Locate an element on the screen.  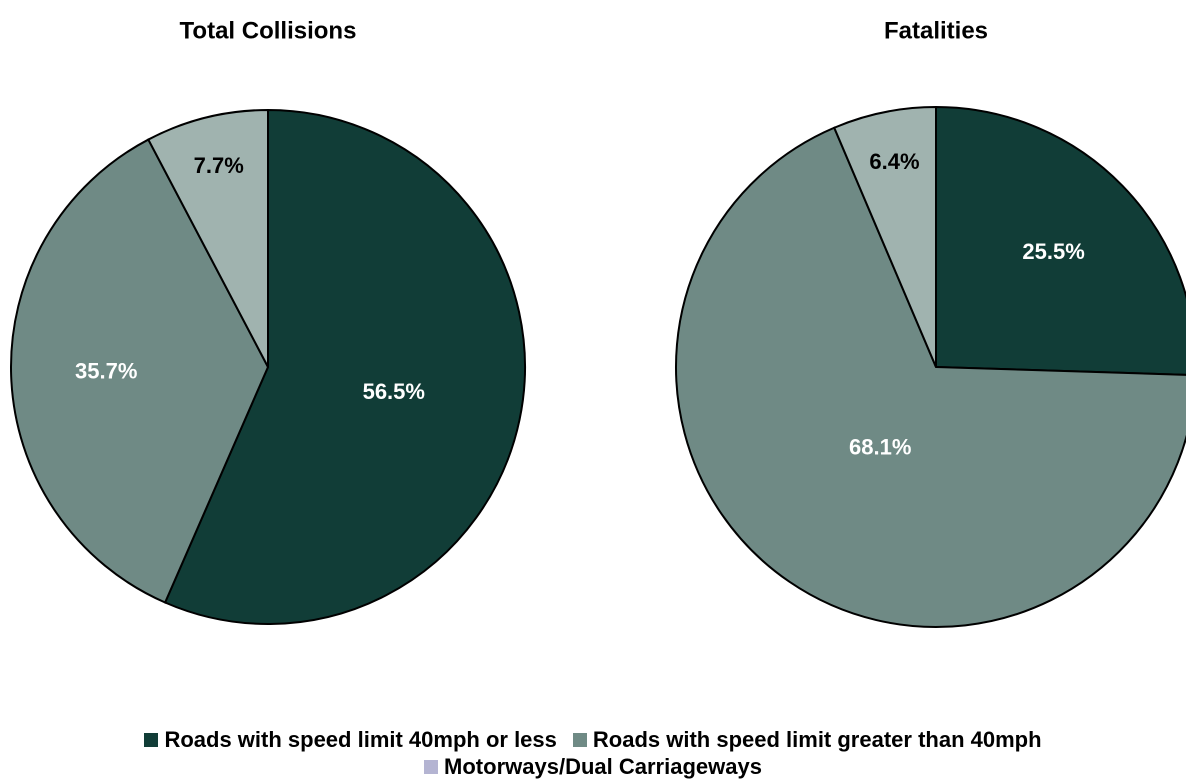
legend-item: Motorways/Dual Carriageways is located at coordinates (593, 766).